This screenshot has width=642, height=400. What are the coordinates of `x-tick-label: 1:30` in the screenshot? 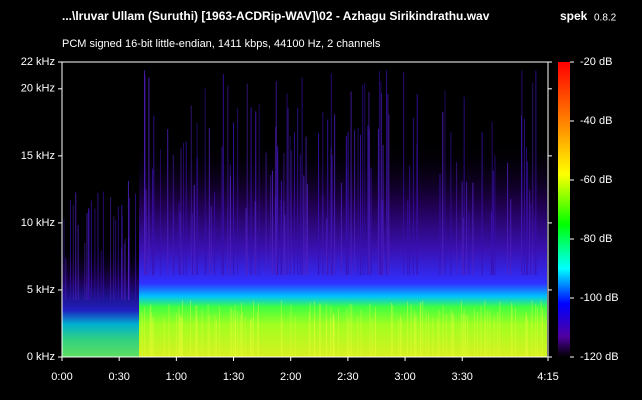 It's located at (233, 377).